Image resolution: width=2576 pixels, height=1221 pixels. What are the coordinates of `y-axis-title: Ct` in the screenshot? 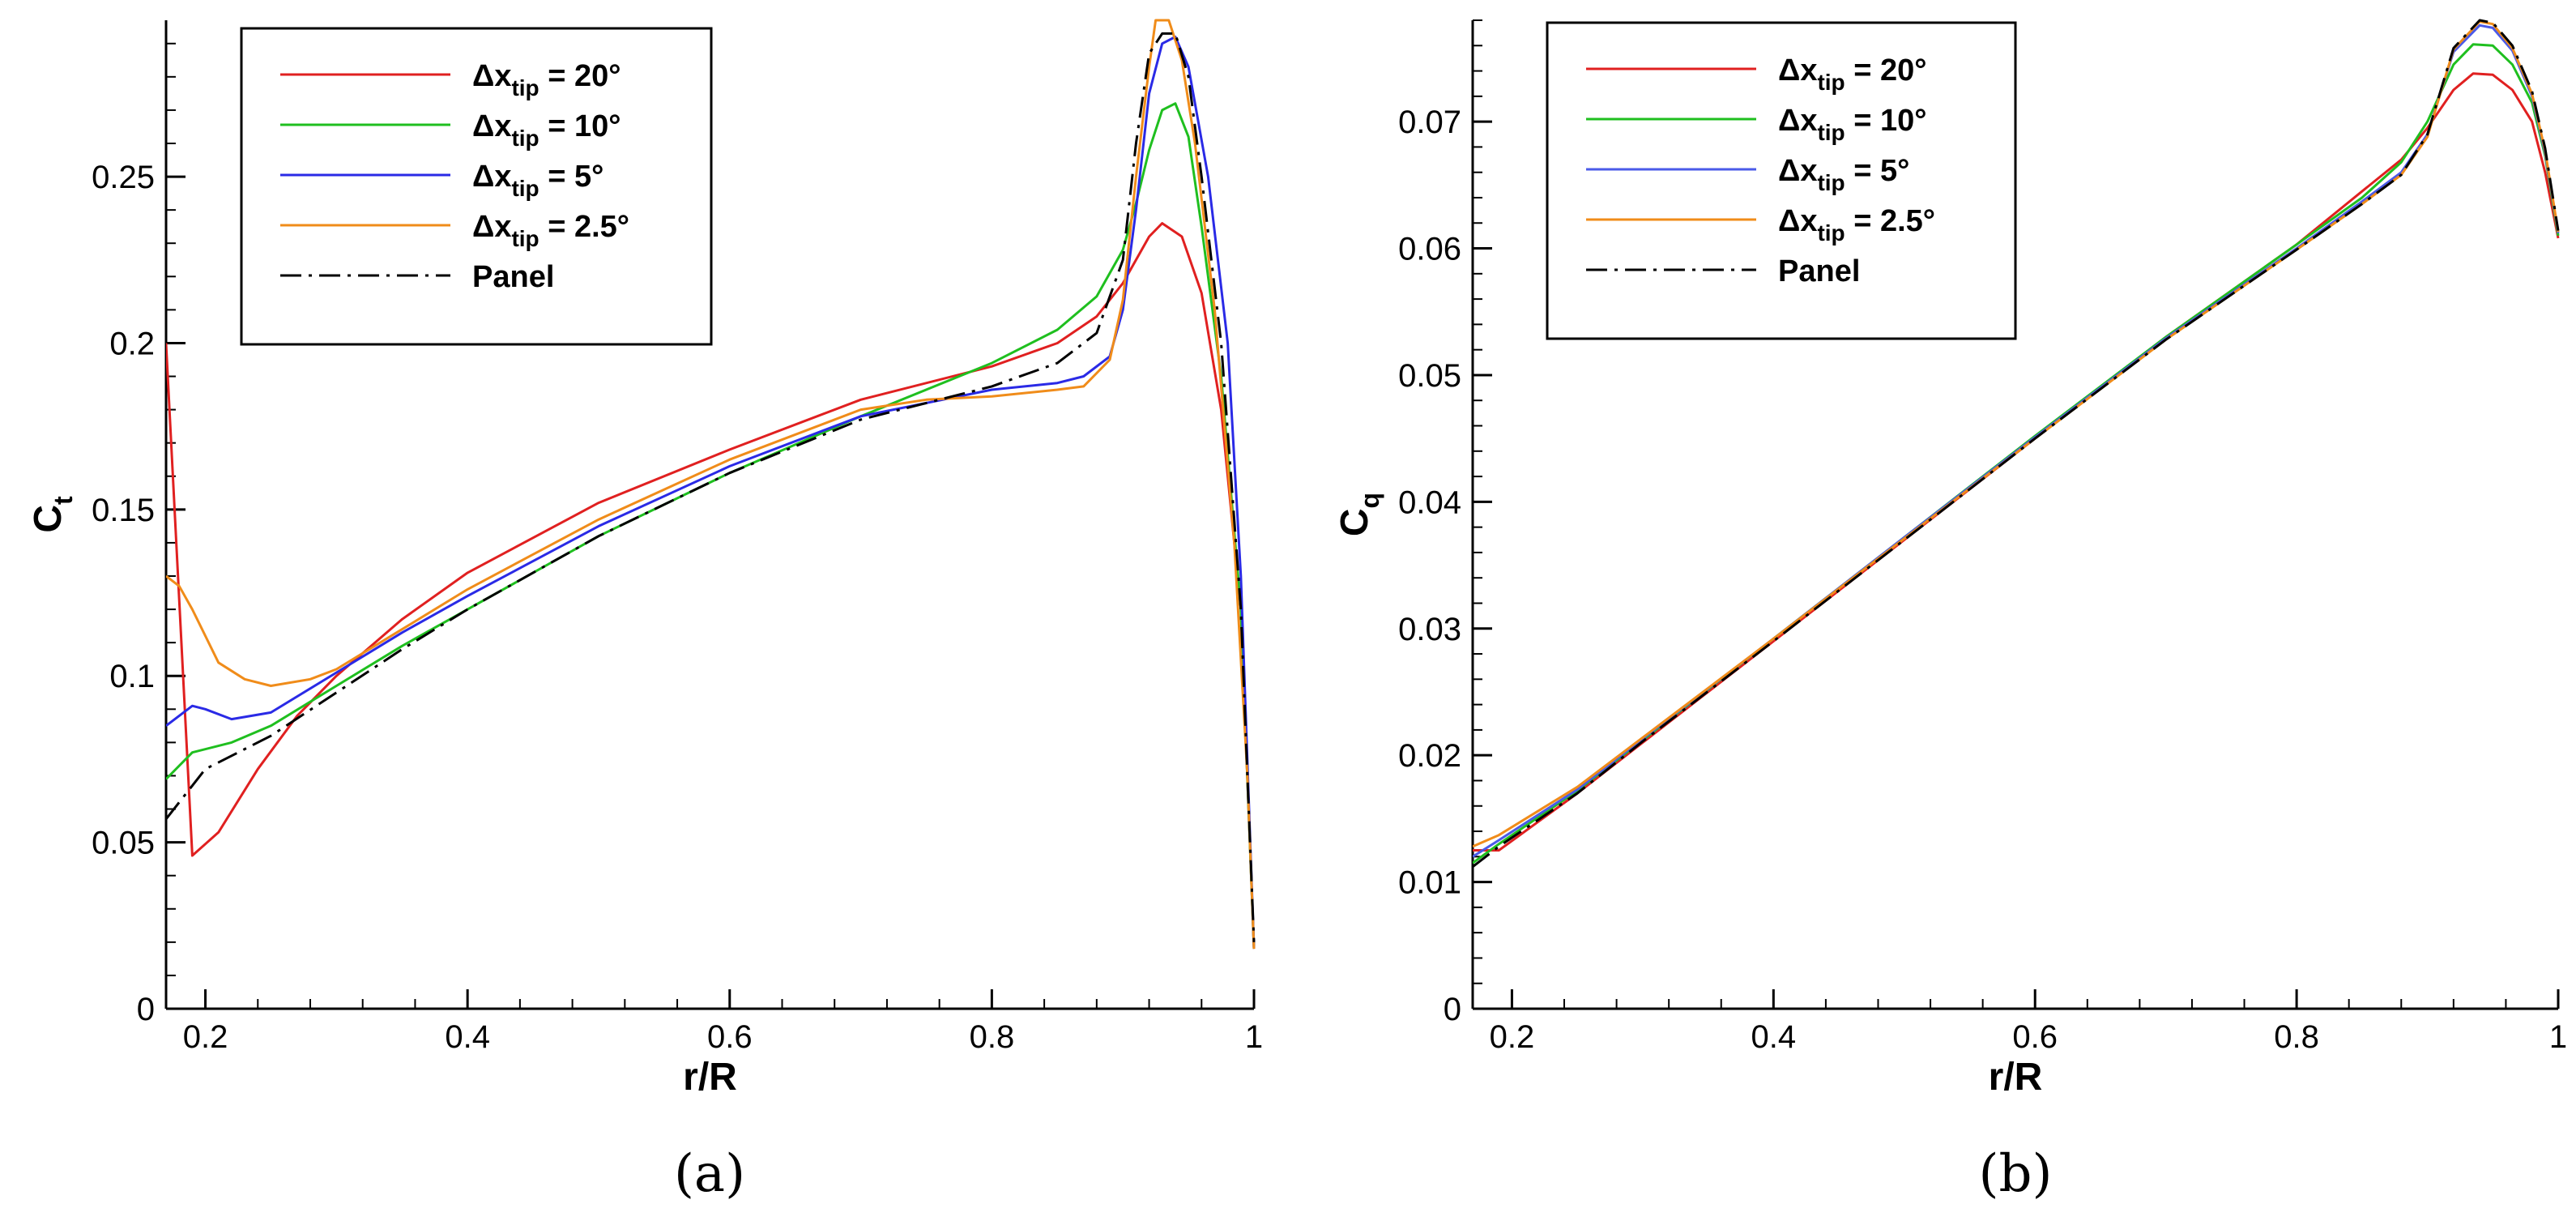 It's located at (53, 514).